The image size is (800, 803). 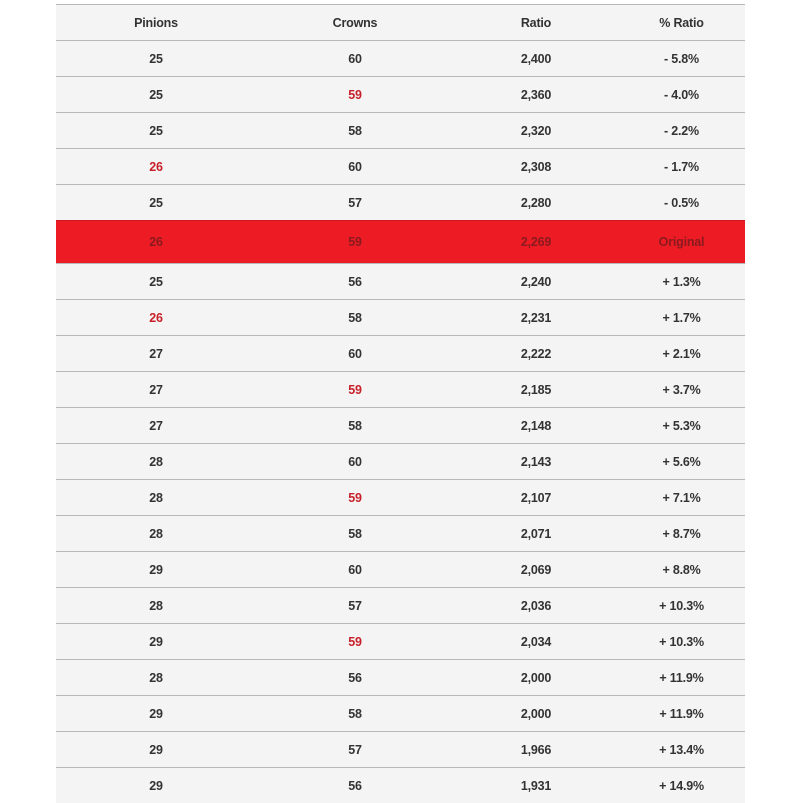 I want to click on ratio-cell: 2,231, so click(x=536, y=318).